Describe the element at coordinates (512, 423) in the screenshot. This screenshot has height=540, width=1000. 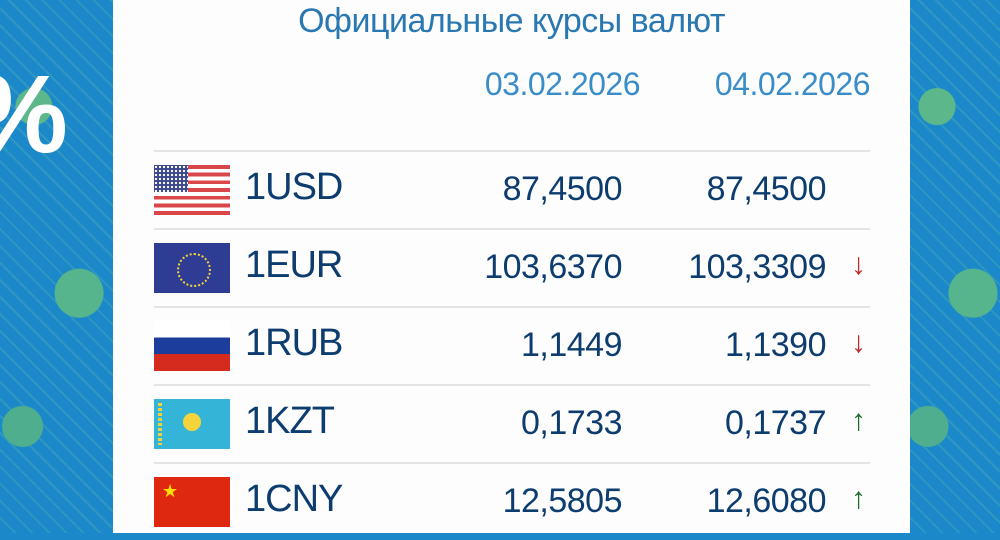
I see `table-row-kzt: 1KZT 0,1733 0,1737 ↑` at that location.